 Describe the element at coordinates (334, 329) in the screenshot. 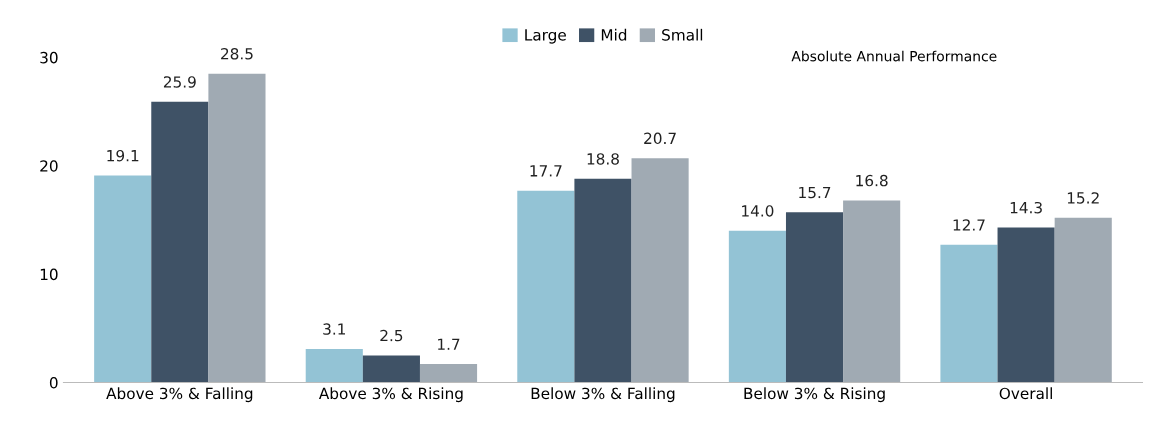

I see `data-label: 3.1` at that location.